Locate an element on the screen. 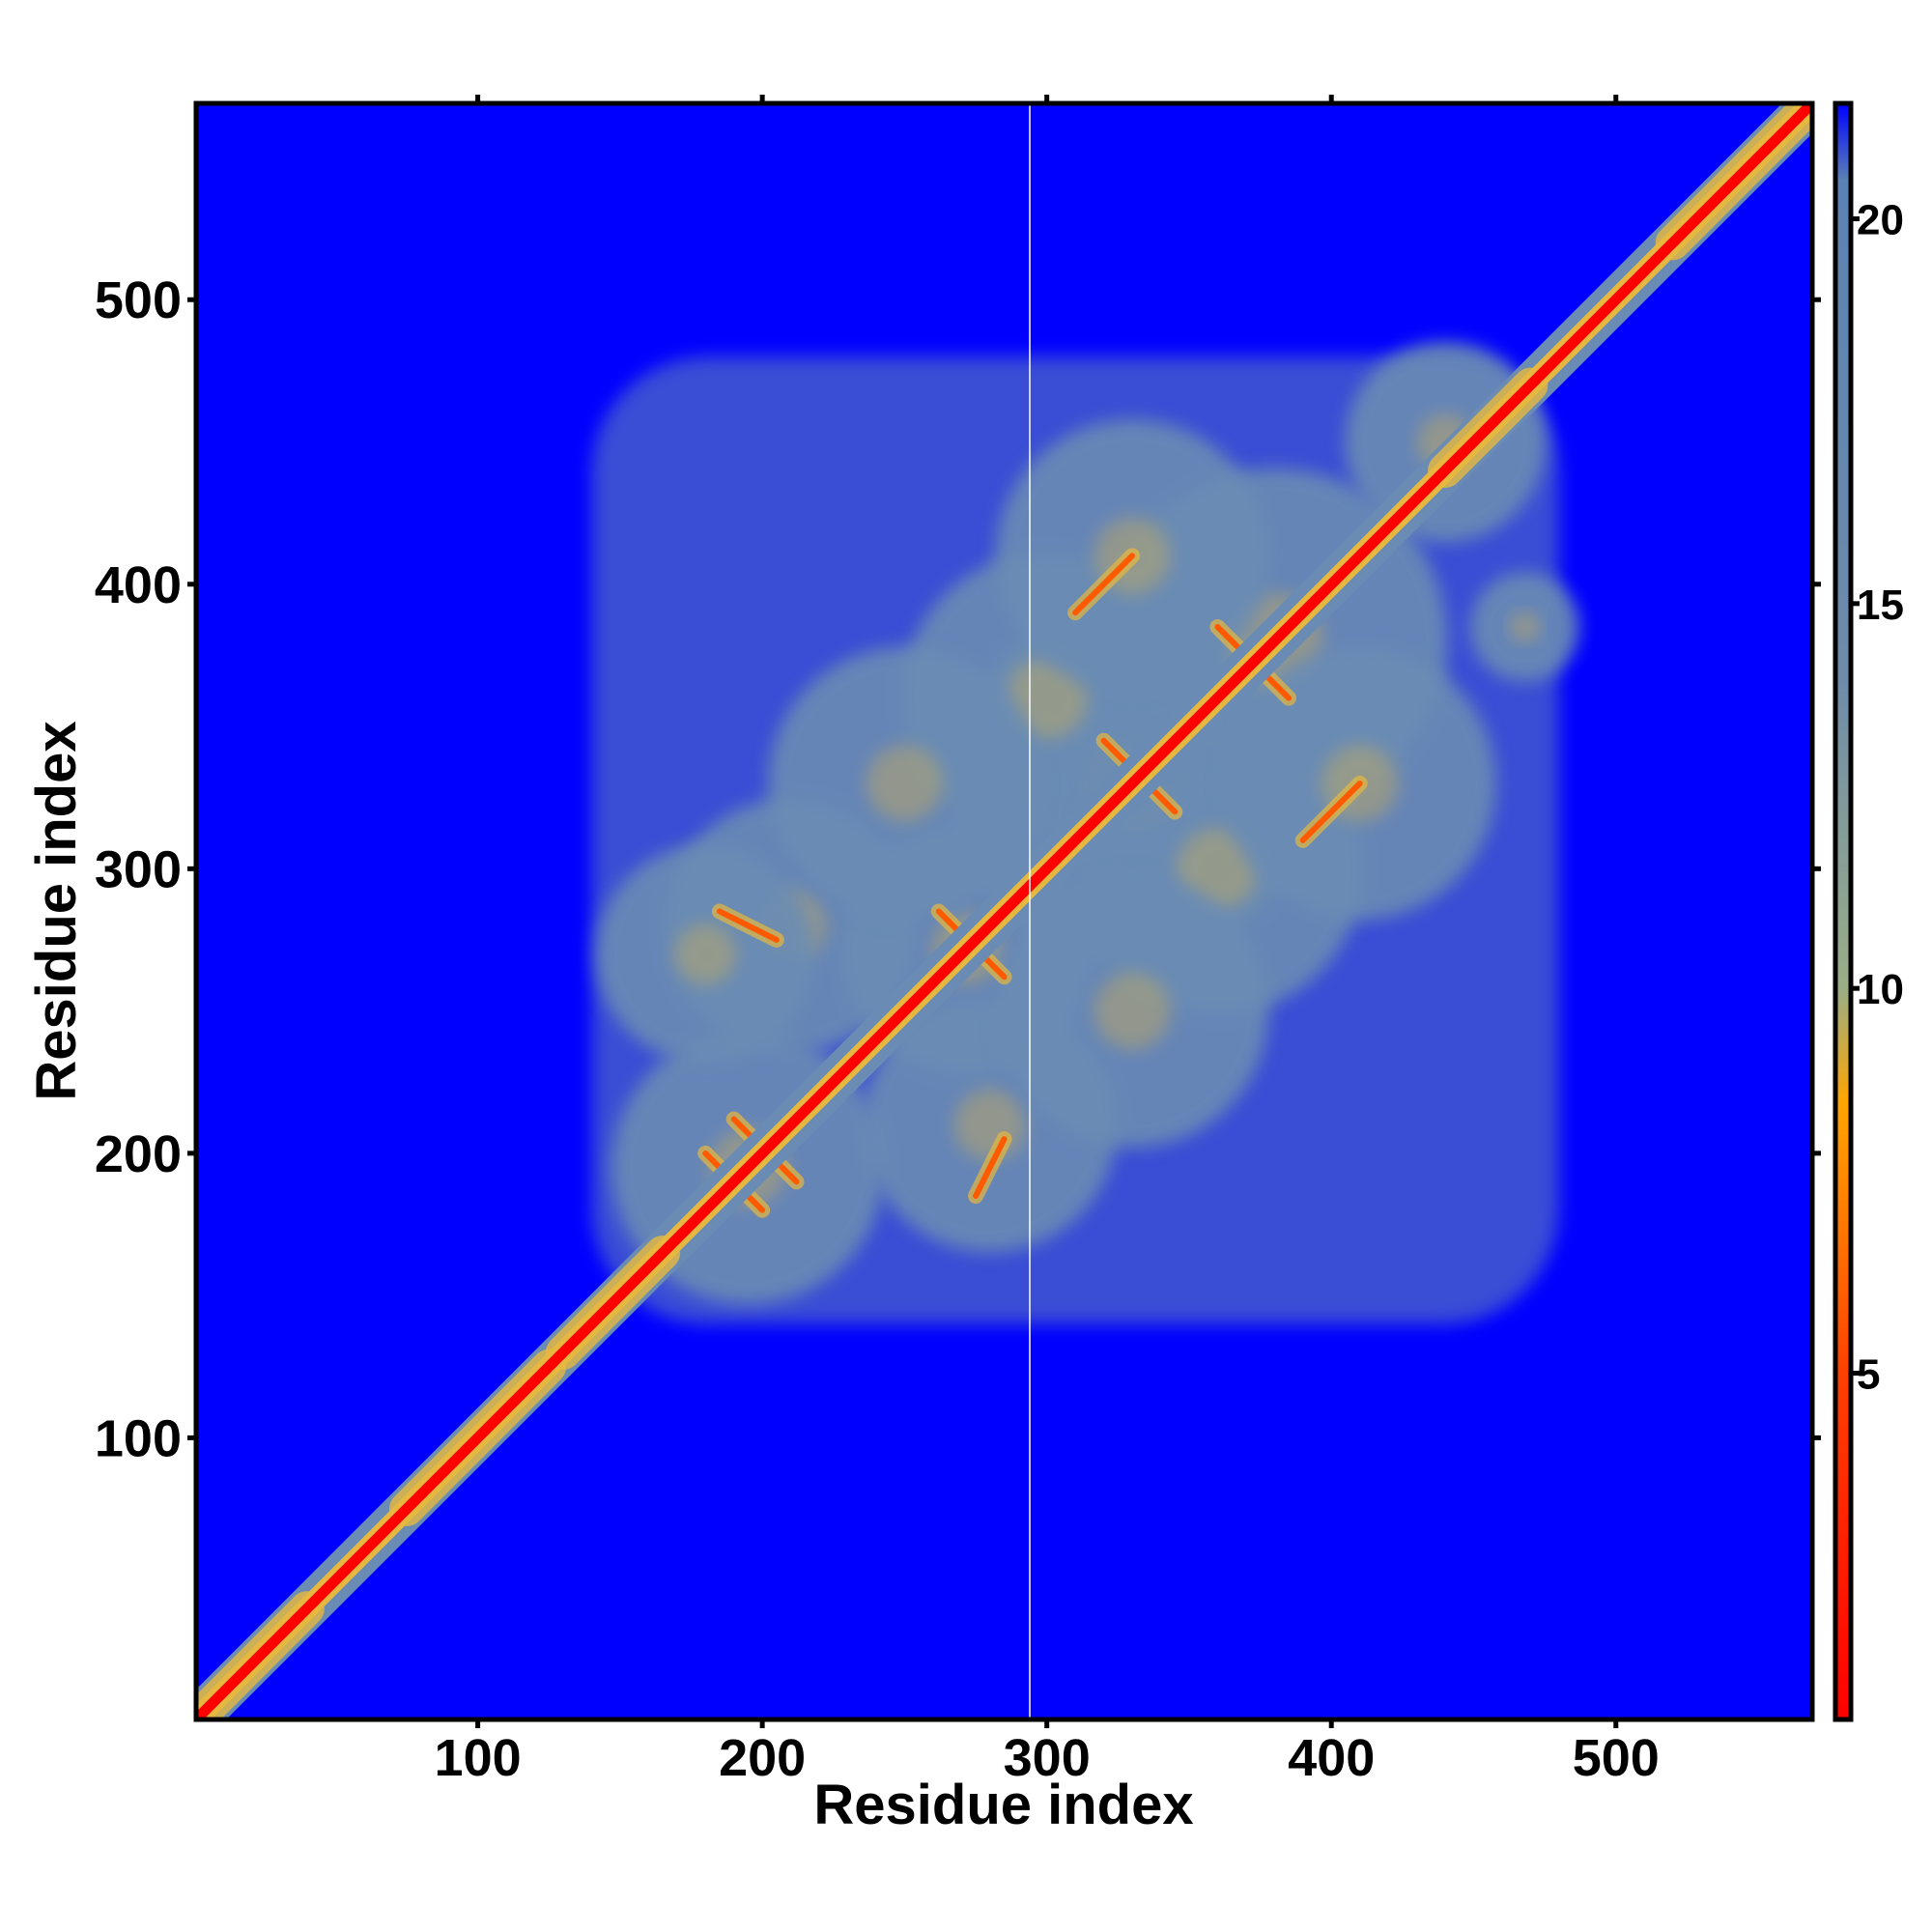 This screenshot has width=1932, height=1932. x-tick-label: 200 is located at coordinates (762, 1758).